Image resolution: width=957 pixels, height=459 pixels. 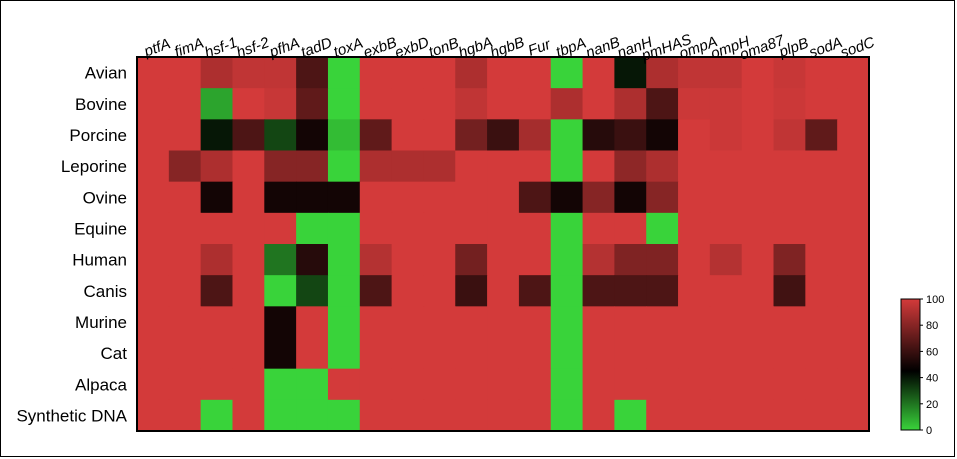 What do you see at coordinates (99, 260) in the screenshot?
I see `row-label: Human` at bounding box center [99, 260].